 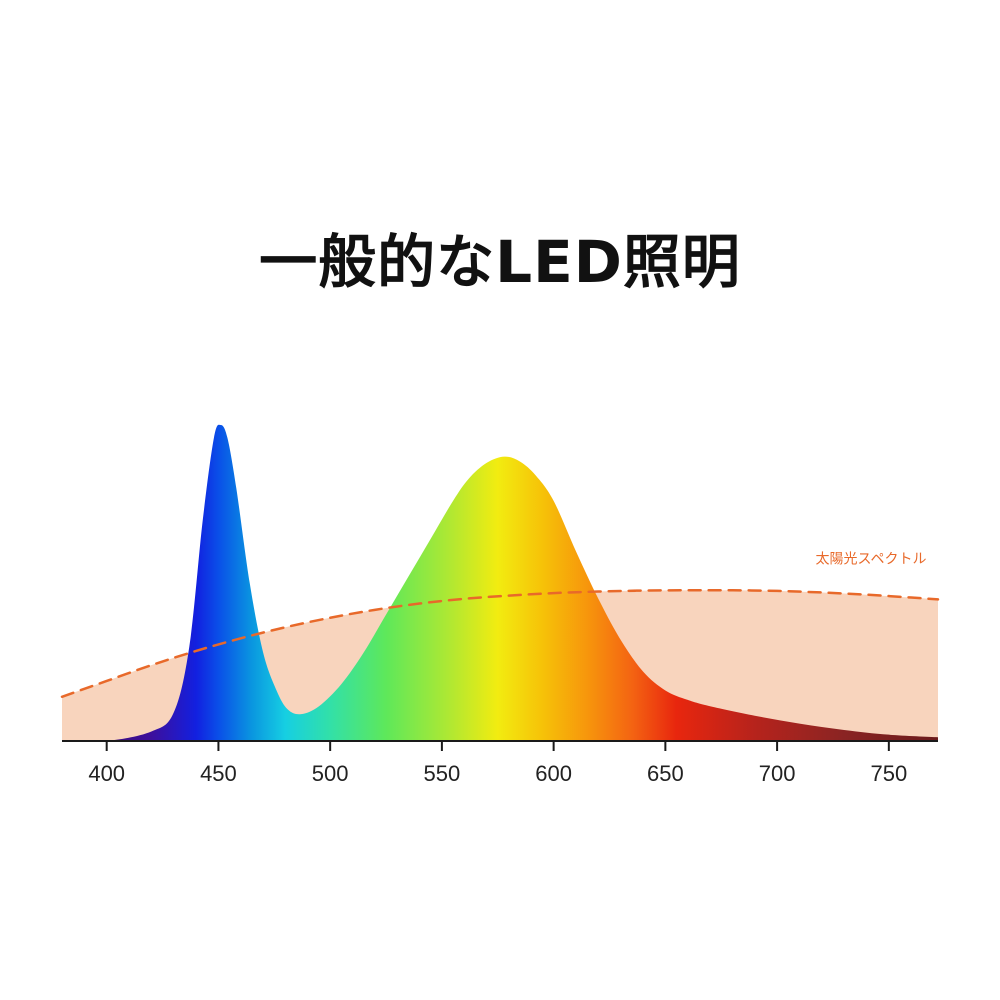 I want to click on page-title: 一般的なLED照明, so click(x=500, y=262).